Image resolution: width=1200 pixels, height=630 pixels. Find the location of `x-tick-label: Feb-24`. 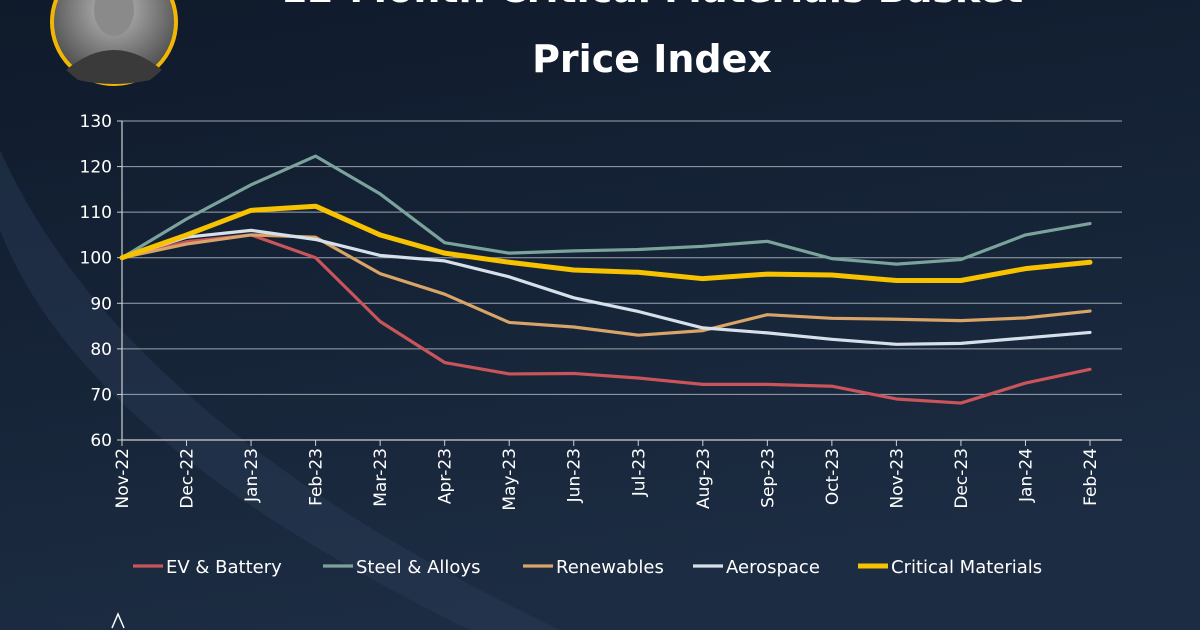

x-tick-label: Feb-24 is located at coordinates (1091, 477).